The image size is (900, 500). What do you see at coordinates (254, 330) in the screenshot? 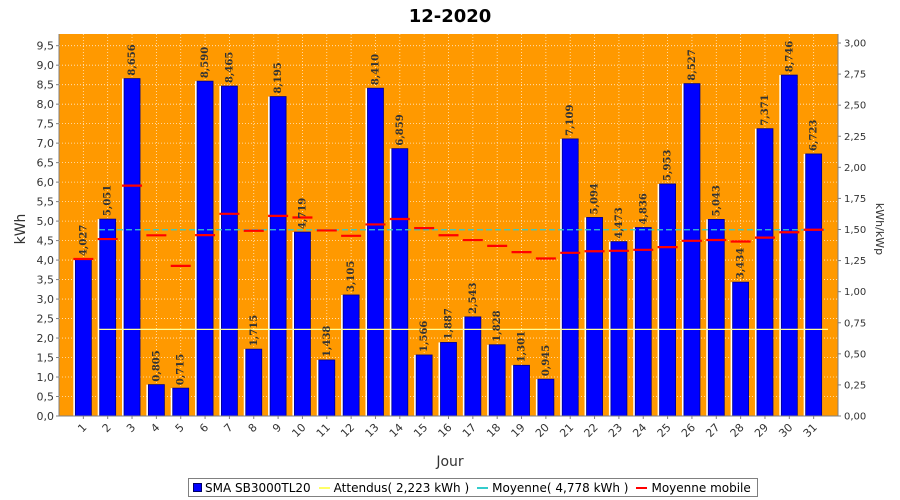
I see `bar-value-label: 1,715` at bounding box center [254, 330].